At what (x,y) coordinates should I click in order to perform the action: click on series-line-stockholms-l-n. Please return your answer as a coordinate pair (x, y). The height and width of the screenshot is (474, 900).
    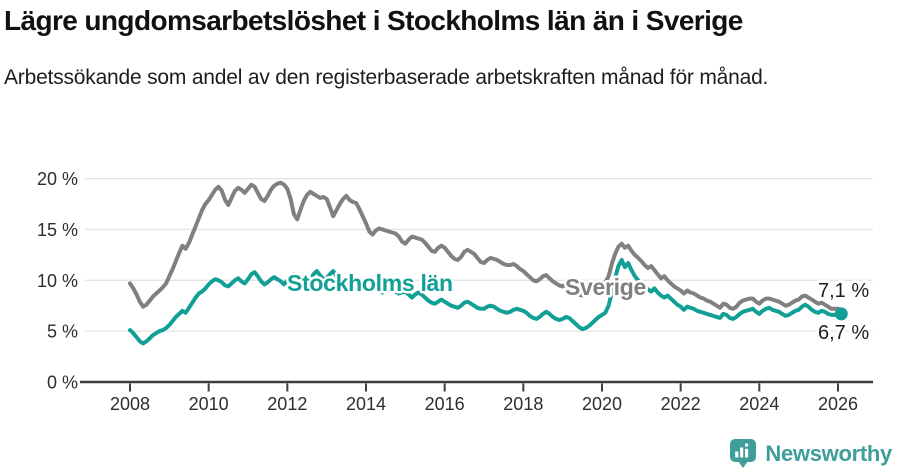
    Looking at the image, I should click on (486, 302).